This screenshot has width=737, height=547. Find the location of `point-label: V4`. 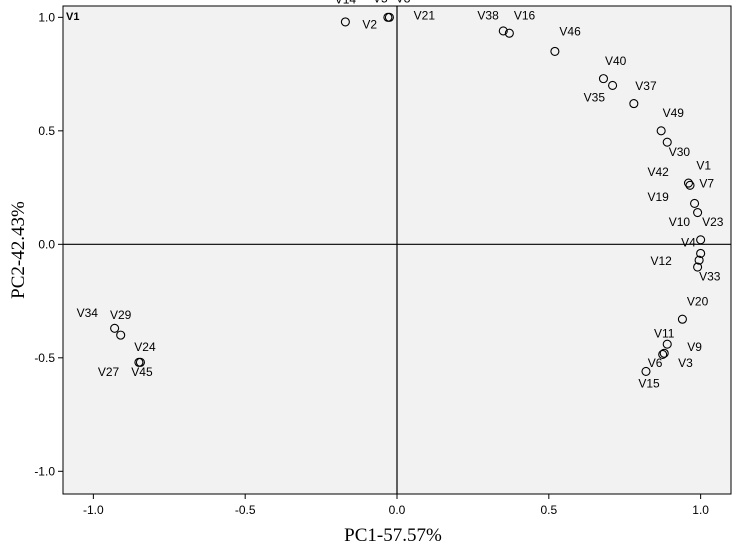

point-label: V4 is located at coordinates (688, 243).